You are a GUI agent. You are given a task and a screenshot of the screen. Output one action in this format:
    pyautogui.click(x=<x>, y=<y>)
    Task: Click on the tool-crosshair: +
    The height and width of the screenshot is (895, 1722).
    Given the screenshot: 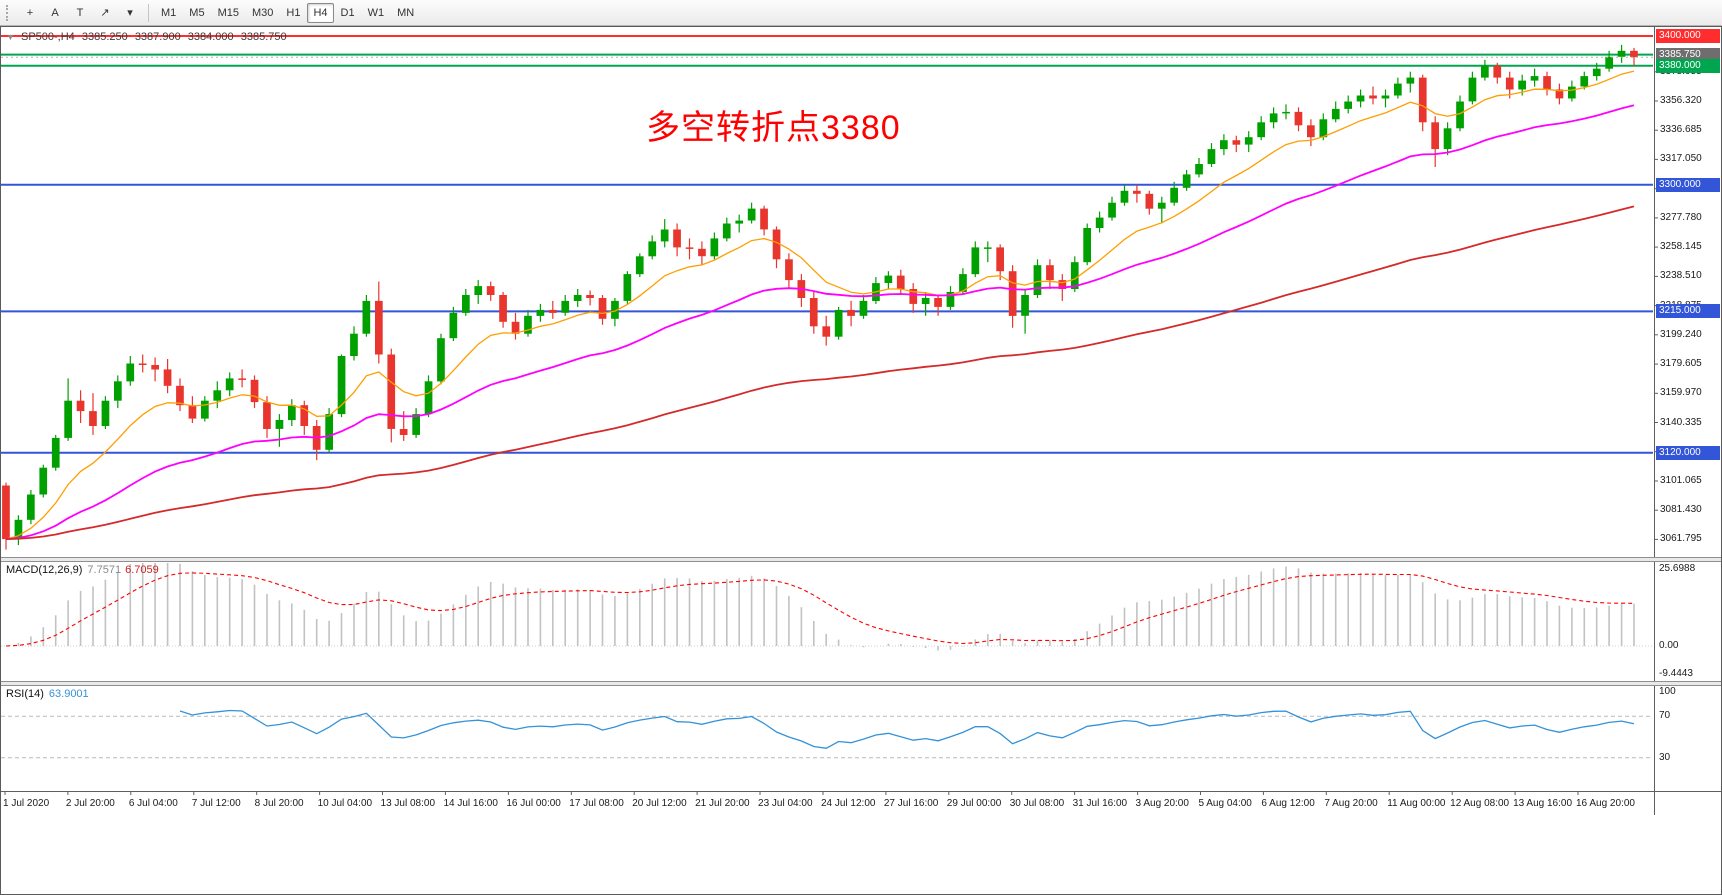 What is the action you would take?
    pyautogui.click(x=30, y=12)
    